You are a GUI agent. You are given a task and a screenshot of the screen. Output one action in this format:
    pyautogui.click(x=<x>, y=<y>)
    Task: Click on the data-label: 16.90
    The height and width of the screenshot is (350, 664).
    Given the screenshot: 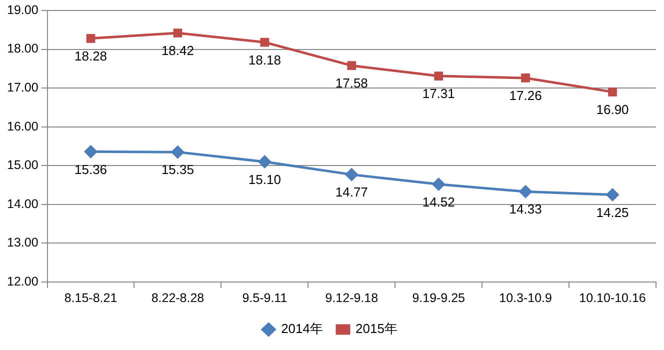 What is the action you would take?
    pyautogui.click(x=612, y=110)
    